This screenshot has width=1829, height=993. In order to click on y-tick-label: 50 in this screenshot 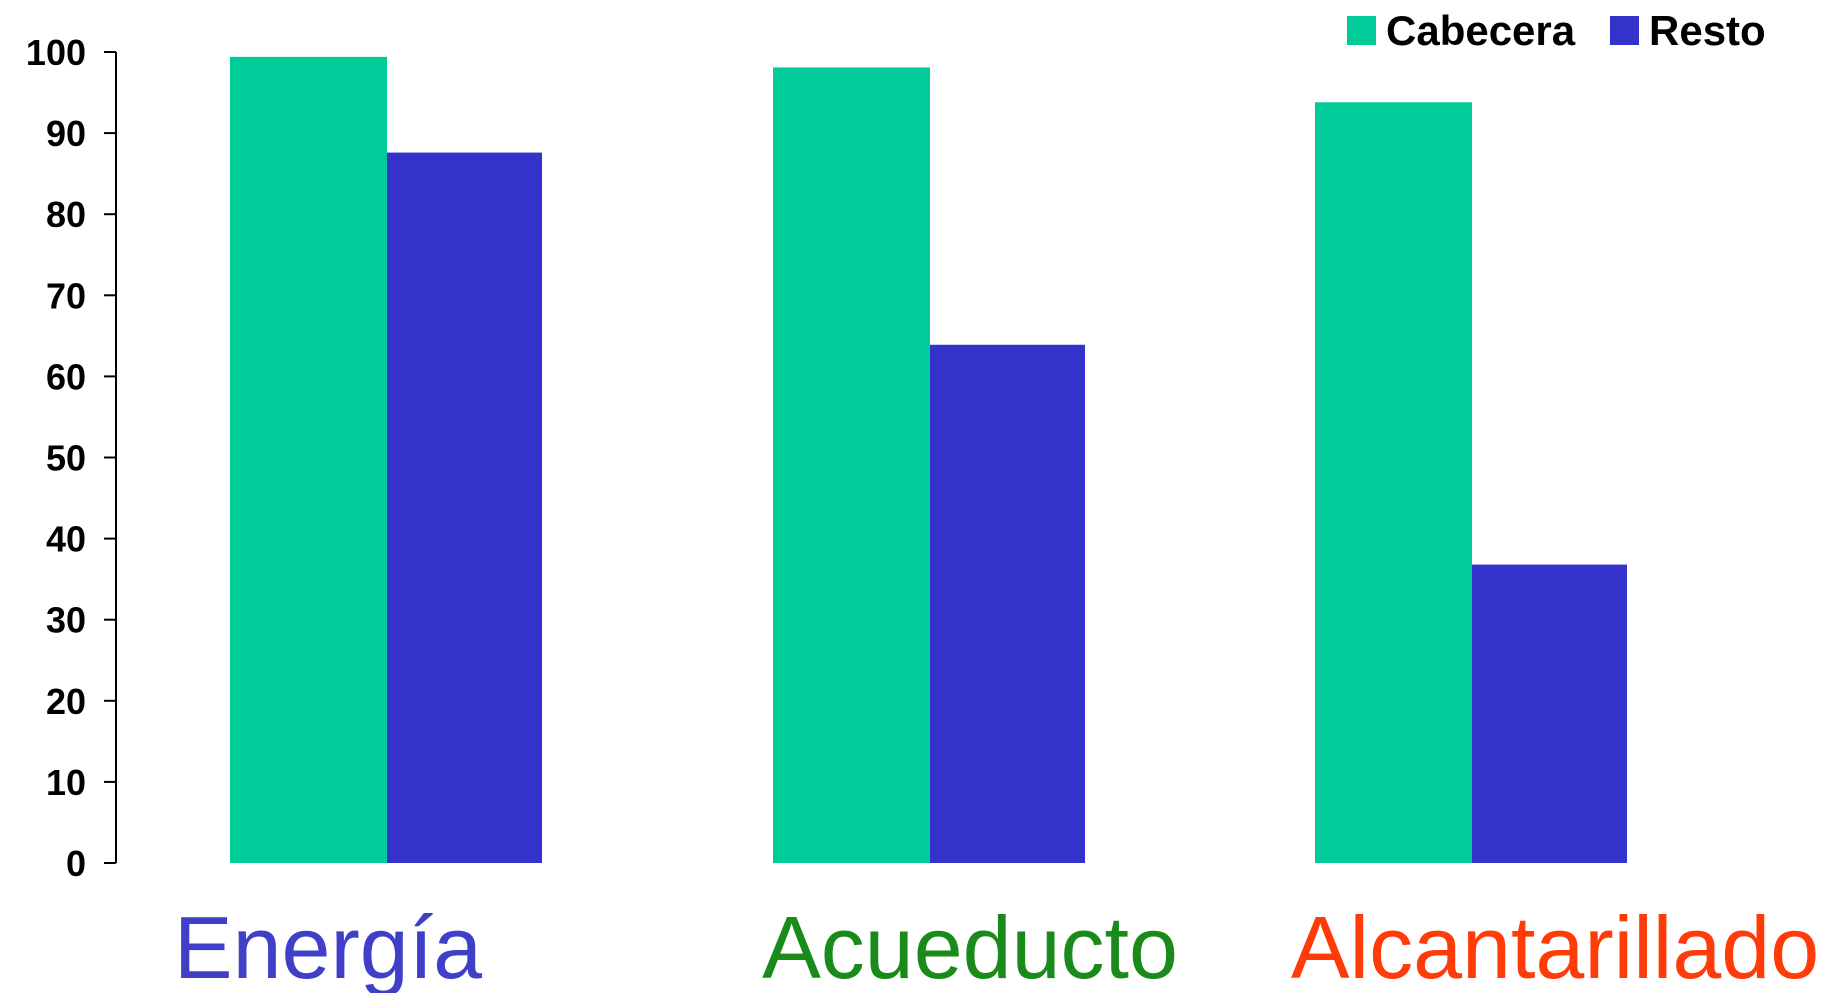, I will do `click(66, 458)`.